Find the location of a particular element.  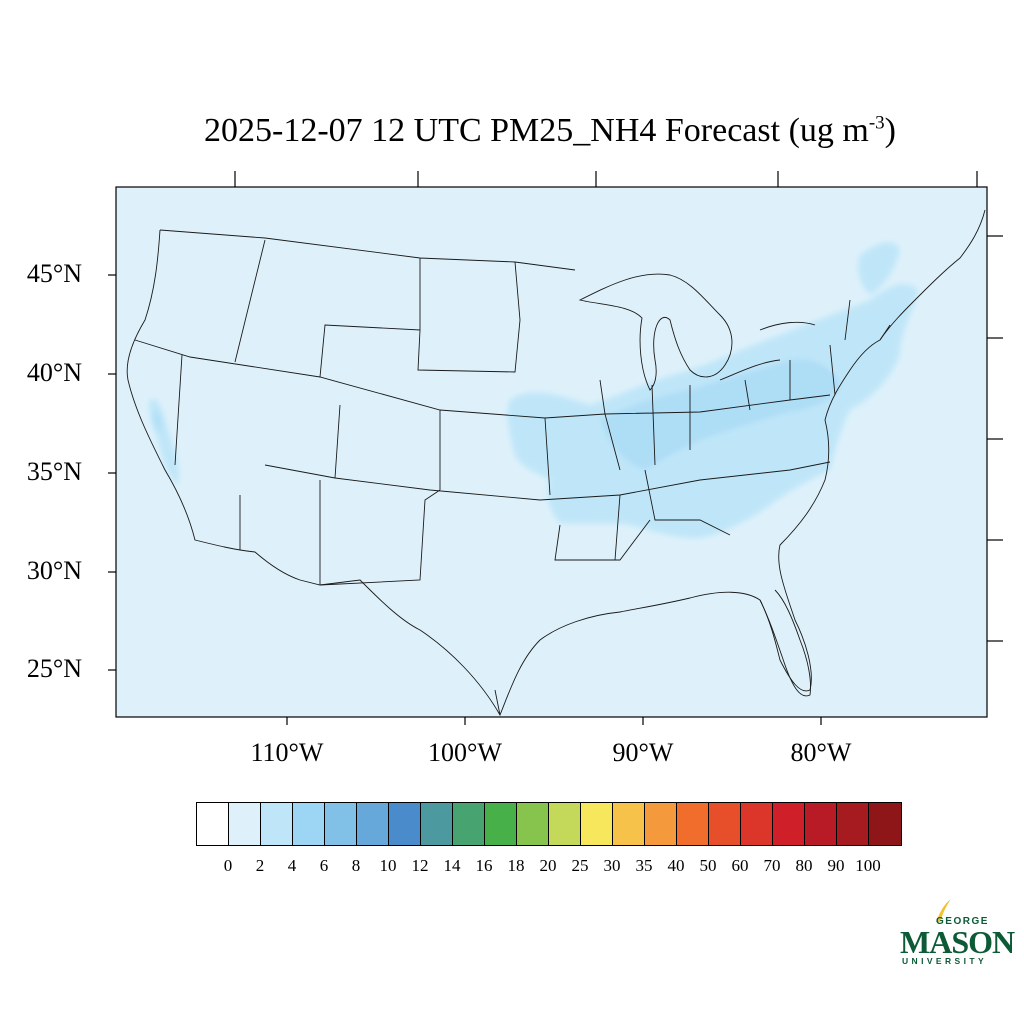

legend-label: 16 is located at coordinates (484, 865).